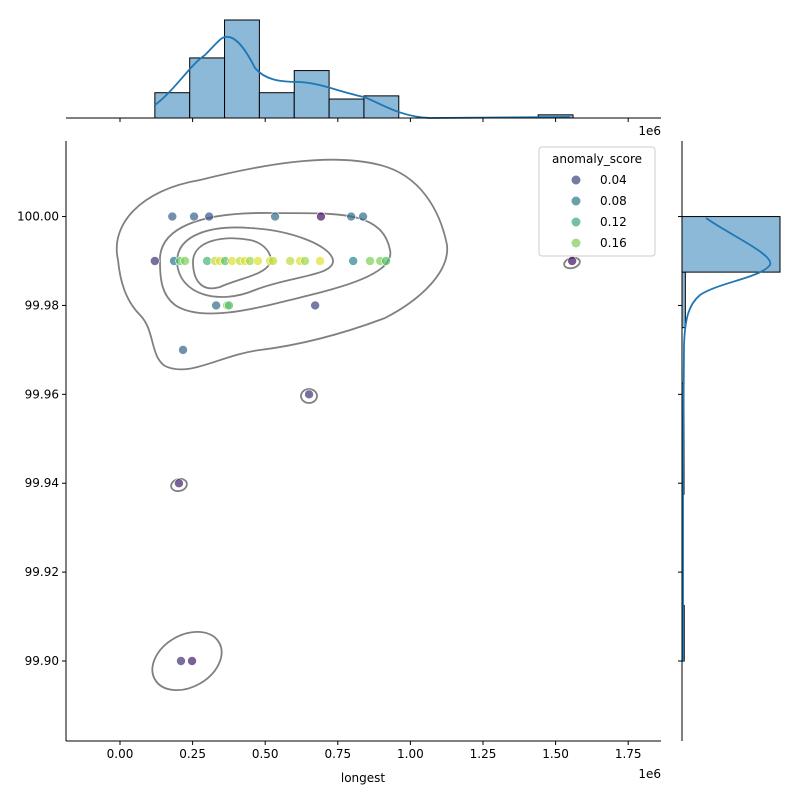  What do you see at coordinates (410, 754) in the screenshot?
I see `x-tick-label: 1.00` at bounding box center [410, 754].